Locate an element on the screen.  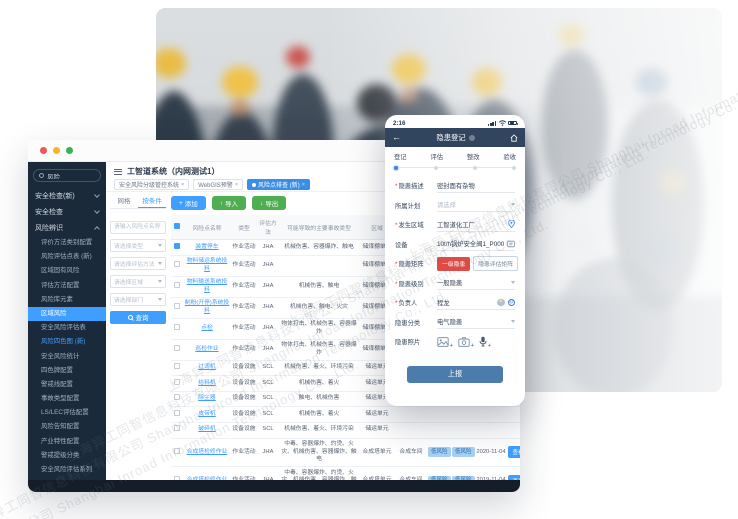
risk-point-link: 制粉(开停)系统投料 is located at coordinates (207, 307).